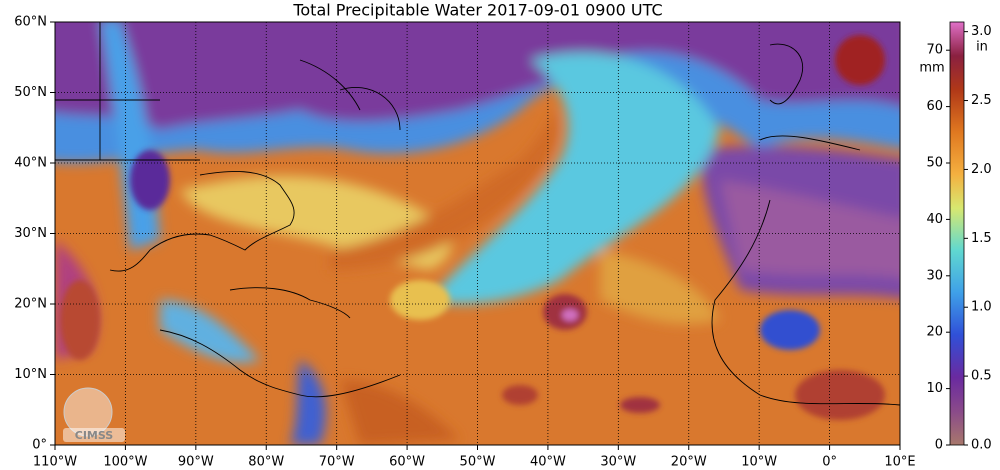 The width and height of the screenshot is (1000, 470). I want to click on colorbar-in-label: 3.0, so click(981, 31).